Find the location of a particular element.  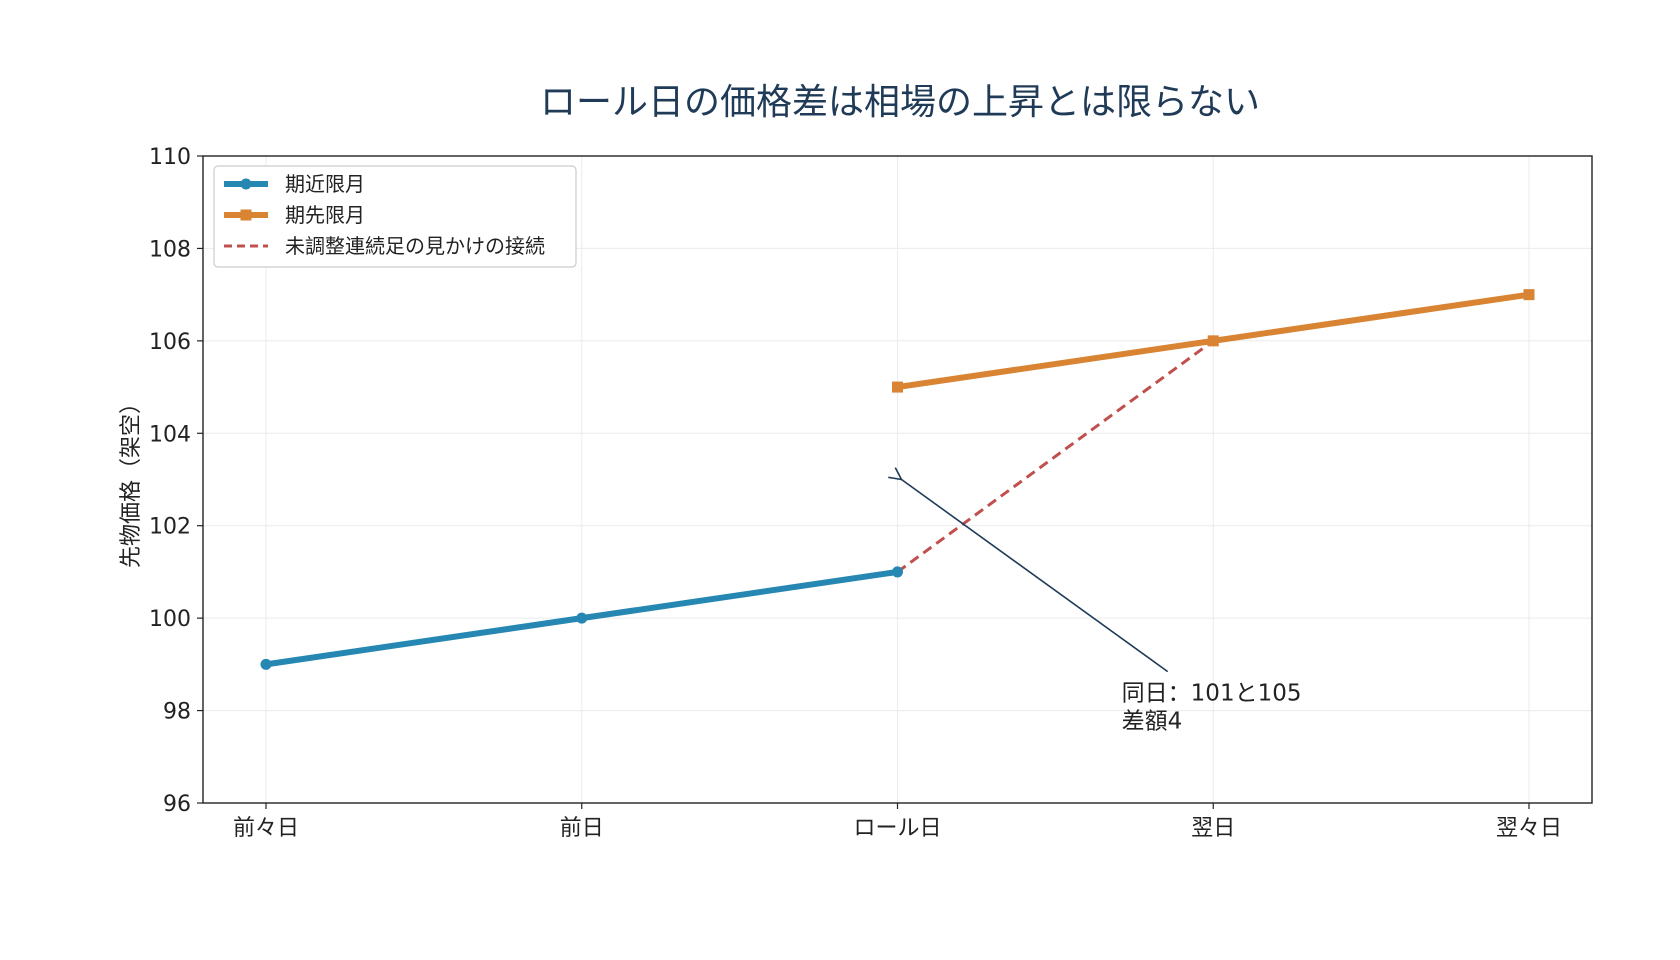

chart-title: ロール日の価格差は相場の上昇とは限らない is located at coordinates (900, 102).